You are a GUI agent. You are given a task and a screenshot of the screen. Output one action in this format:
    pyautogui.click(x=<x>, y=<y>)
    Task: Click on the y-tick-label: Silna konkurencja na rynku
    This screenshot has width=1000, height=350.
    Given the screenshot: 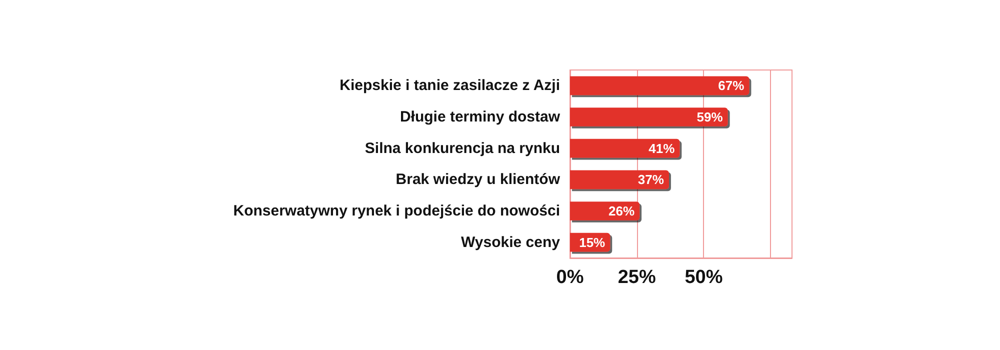 What is the action you would take?
    pyautogui.click(x=462, y=148)
    